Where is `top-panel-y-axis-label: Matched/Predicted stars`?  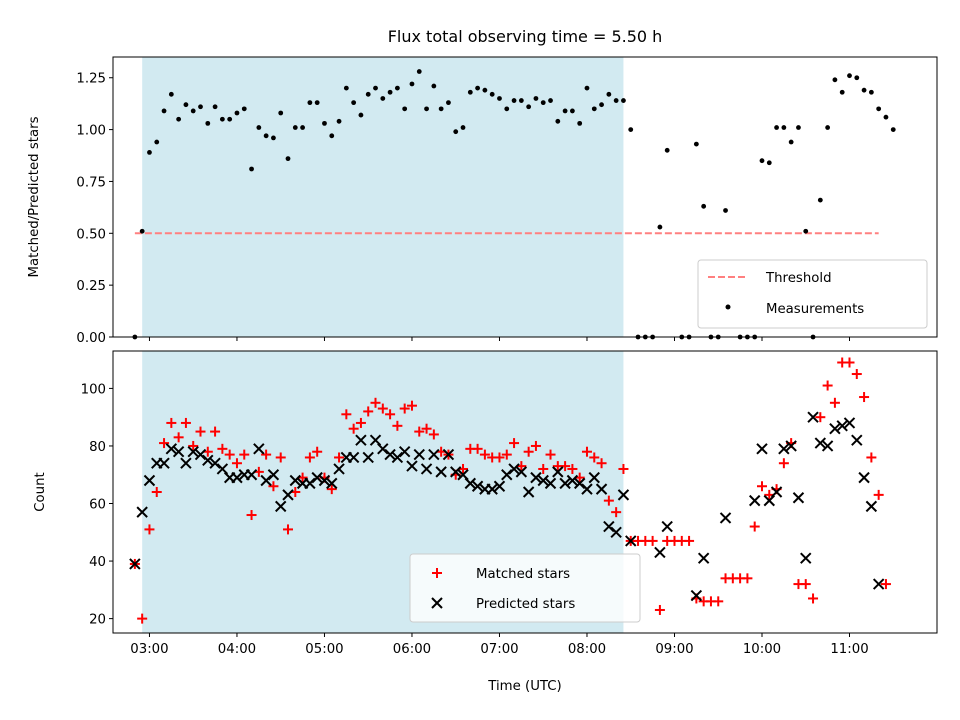
top-panel-y-axis-label: Matched/Predicted stars is located at coordinates (34, 196).